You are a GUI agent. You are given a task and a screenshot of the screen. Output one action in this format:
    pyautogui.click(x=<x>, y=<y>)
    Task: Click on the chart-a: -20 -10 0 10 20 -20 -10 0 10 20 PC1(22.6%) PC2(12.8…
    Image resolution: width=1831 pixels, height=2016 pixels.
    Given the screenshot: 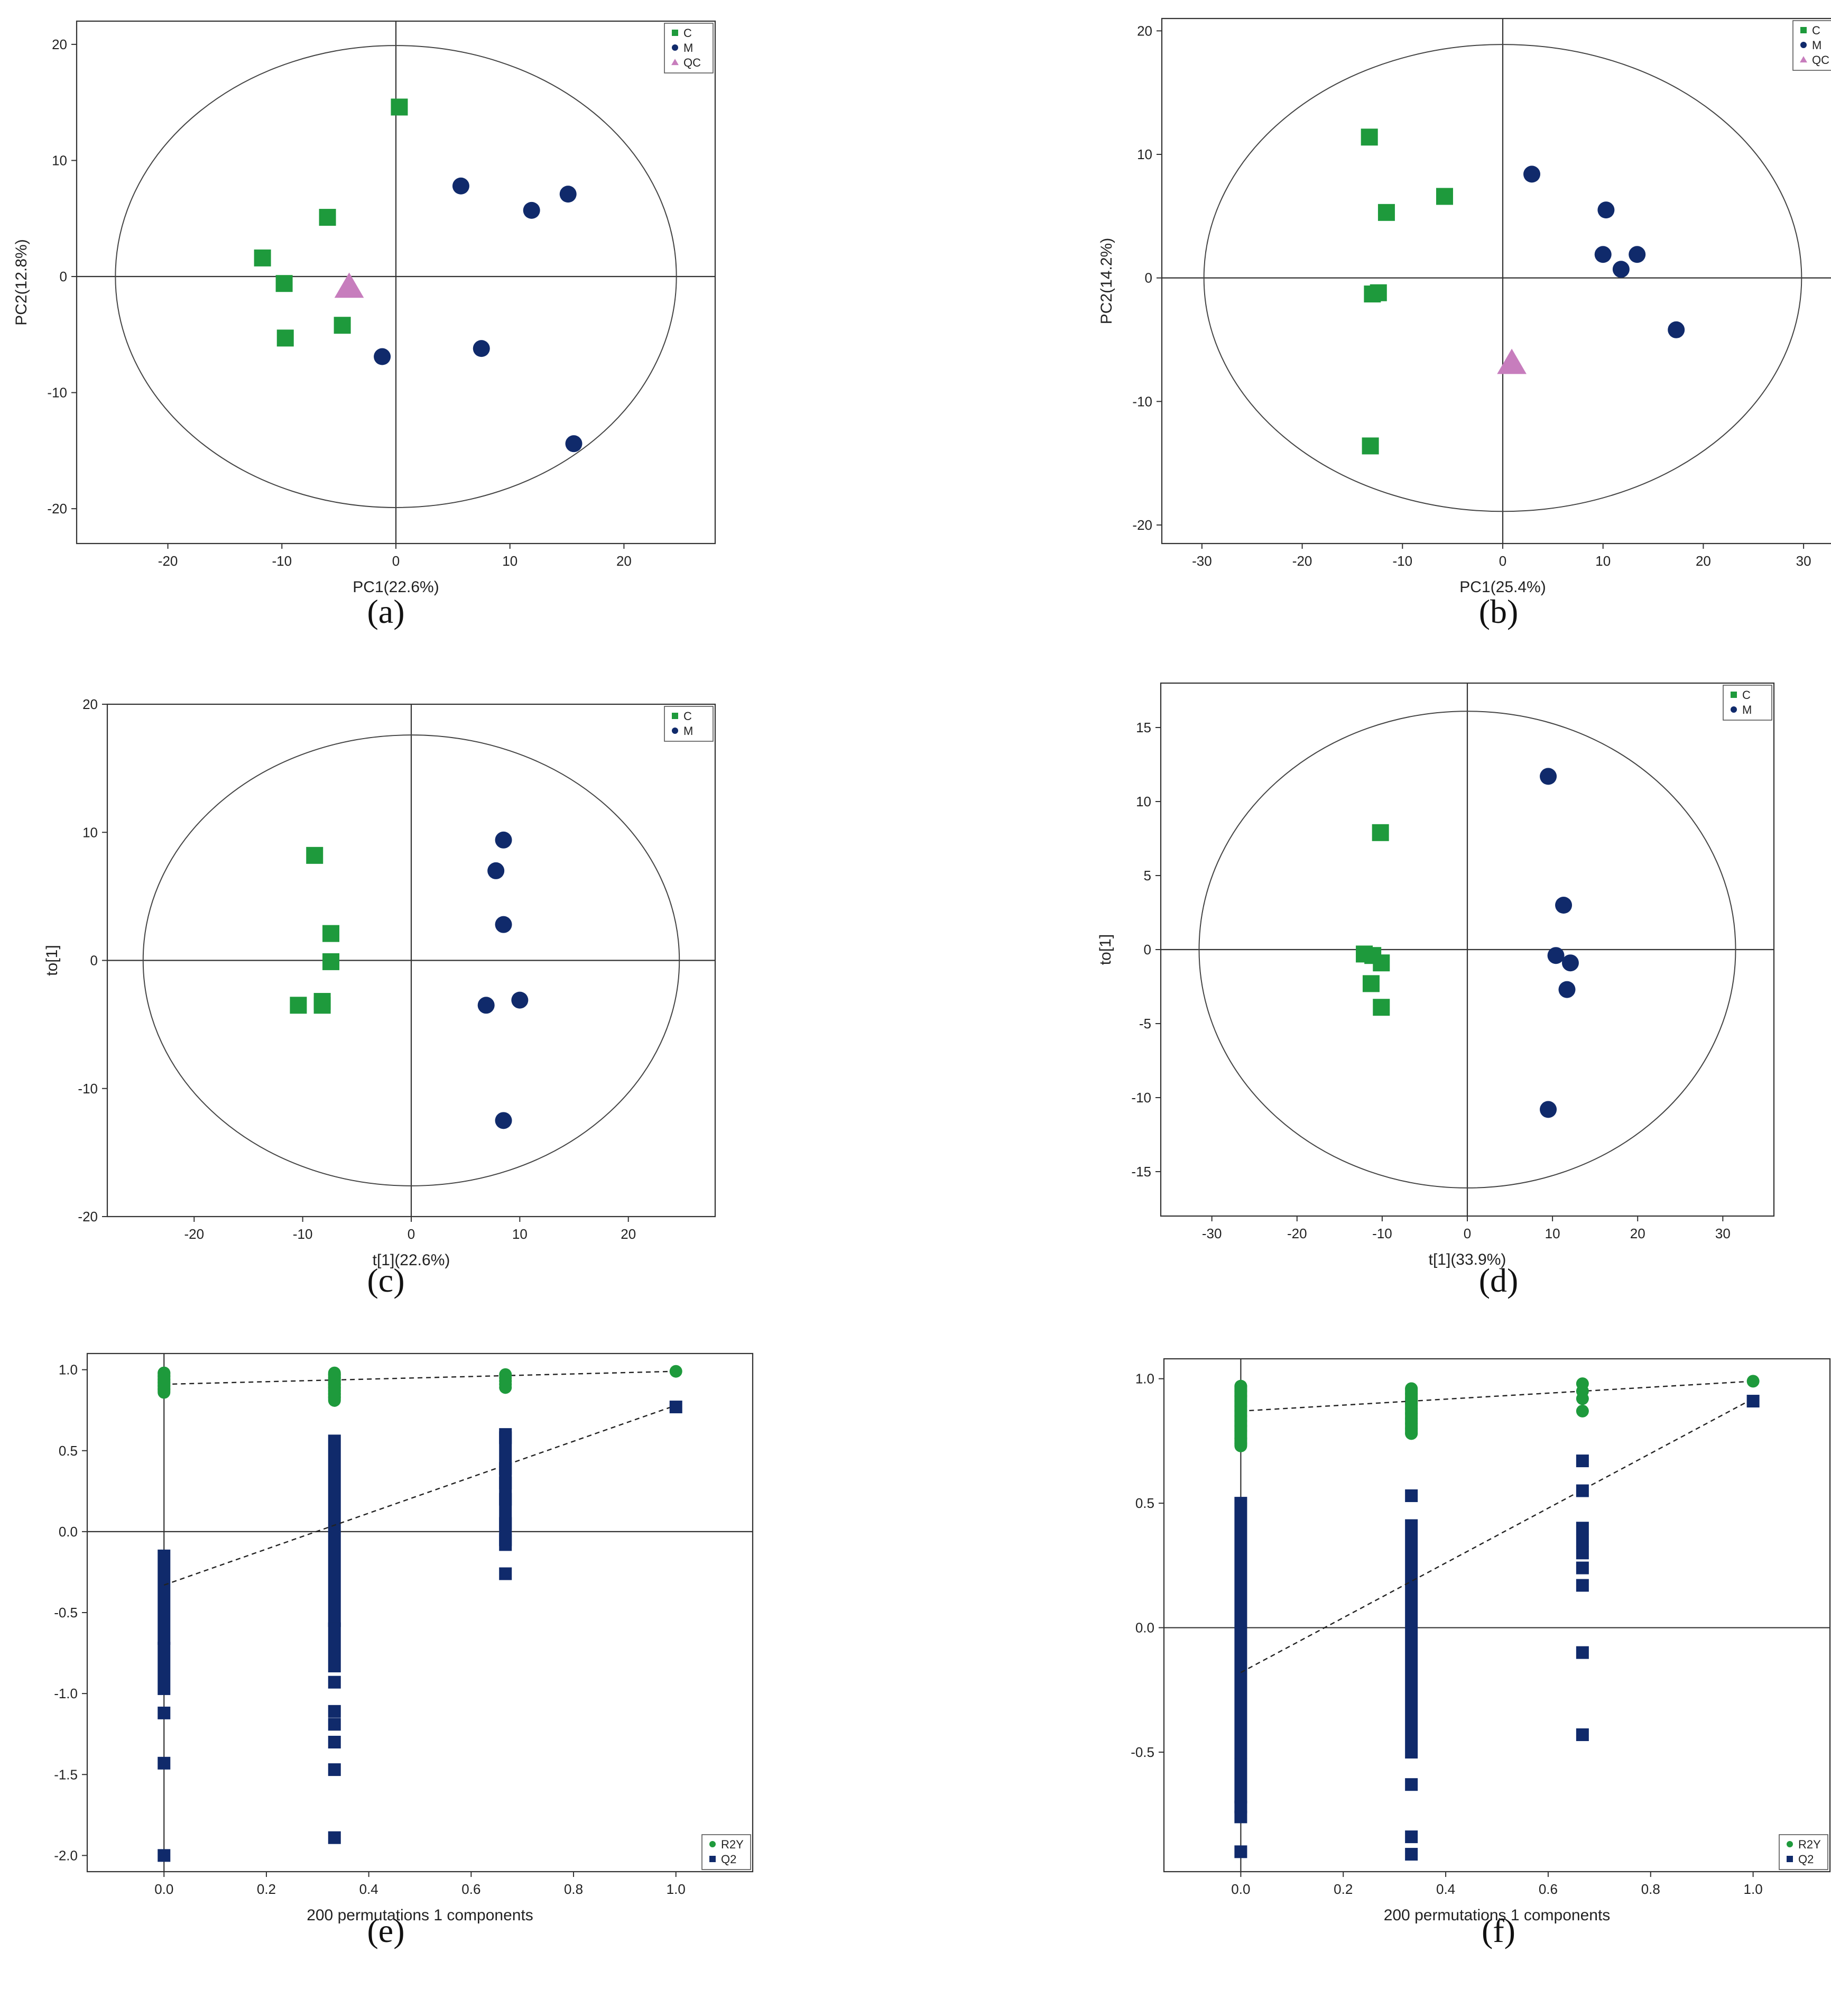 What is the action you would take?
    pyautogui.click(x=364, y=308)
    